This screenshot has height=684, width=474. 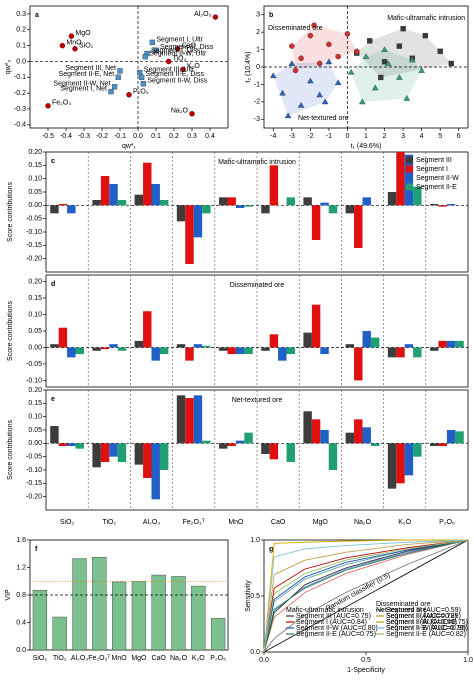 I want to click on x-tick-label: -0.2, so click(x=102, y=136).